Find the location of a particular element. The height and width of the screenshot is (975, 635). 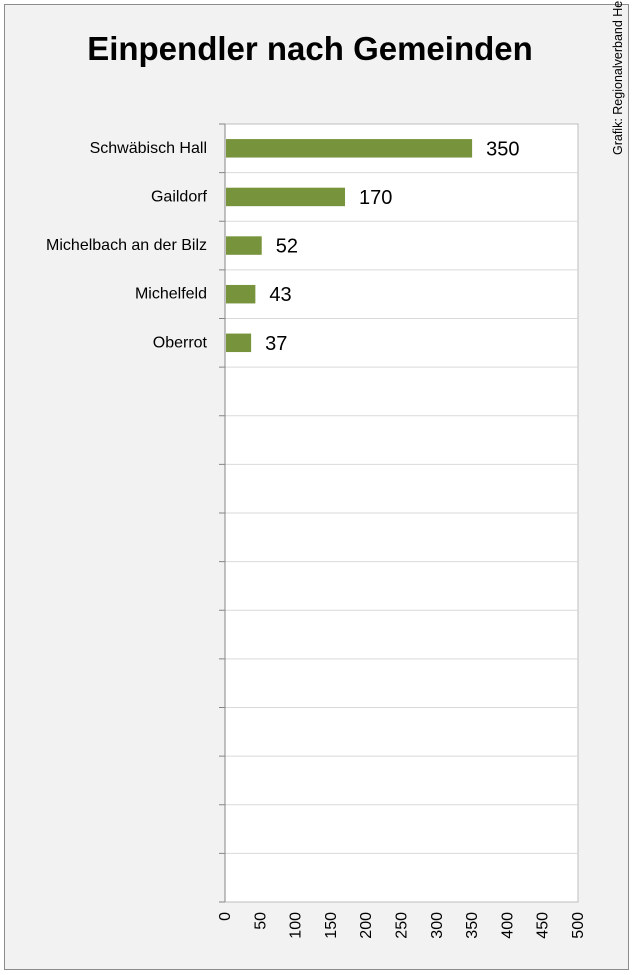

x-tick-label: 100 is located at coordinates (296, 925).